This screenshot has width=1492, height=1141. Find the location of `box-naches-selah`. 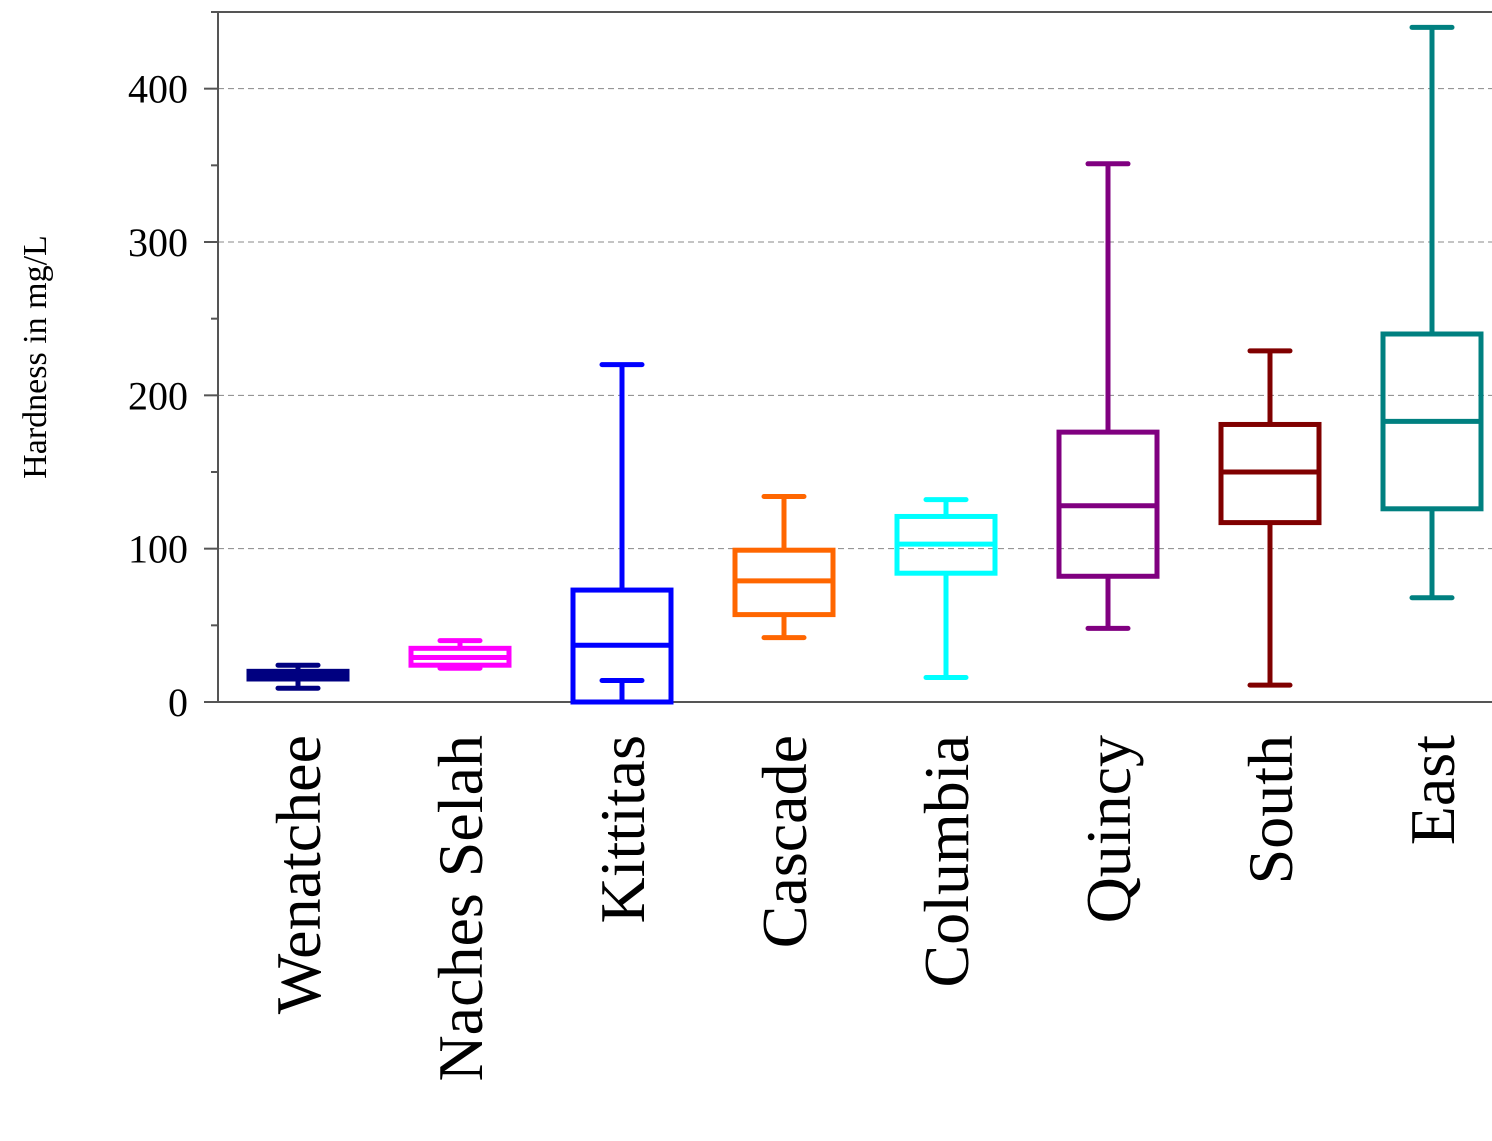

box-naches-selah is located at coordinates (460, 654).